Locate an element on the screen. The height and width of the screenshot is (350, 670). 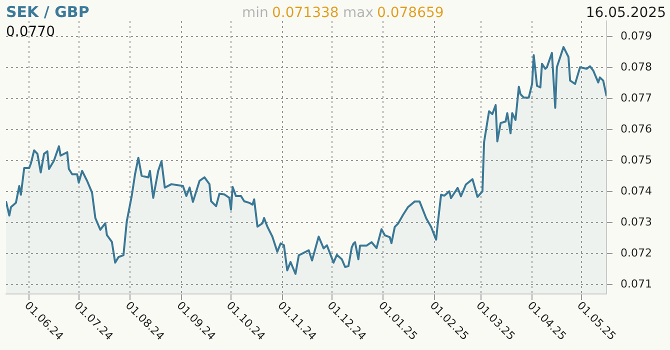
annotation: max is located at coordinates (358, 13).